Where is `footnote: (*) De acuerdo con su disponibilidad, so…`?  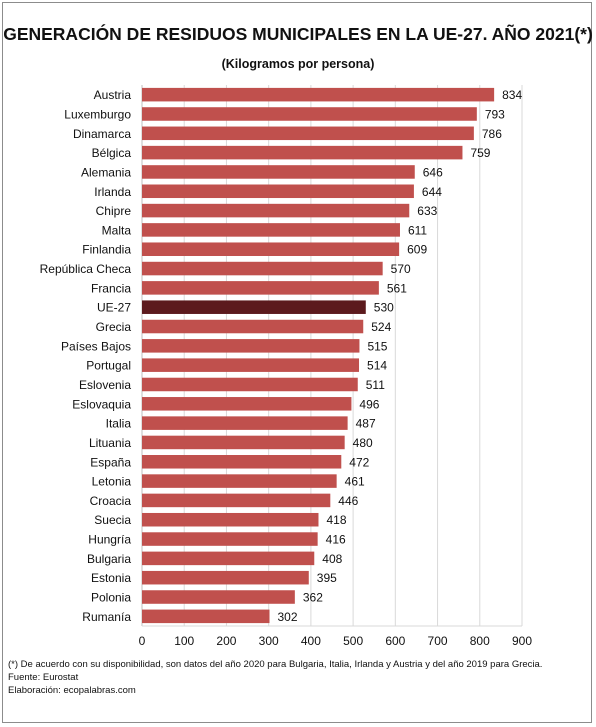 footnote: (*) De acuerdo con su disponibilidad, so… is located at coordinates (275, 664).